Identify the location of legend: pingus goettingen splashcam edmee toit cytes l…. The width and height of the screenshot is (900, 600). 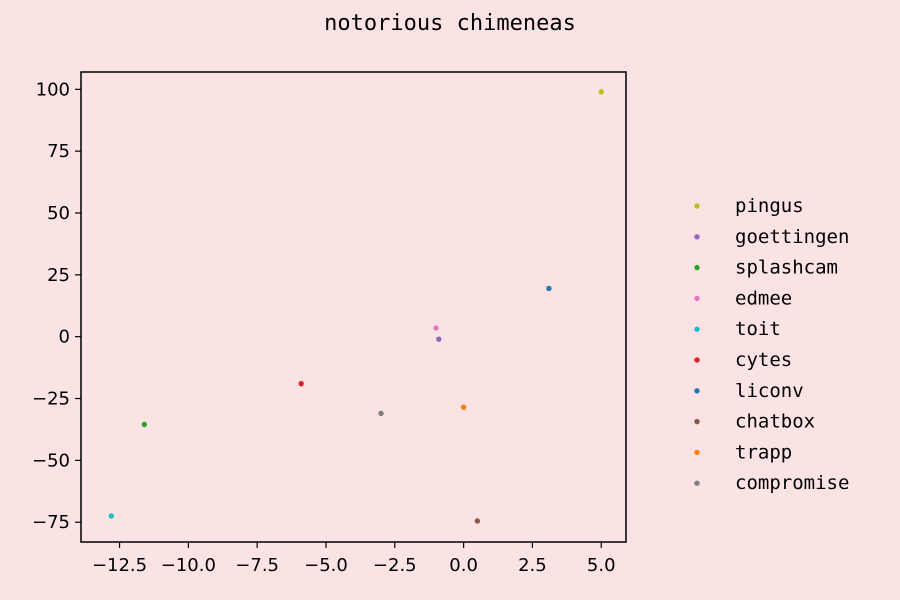
(771, 344).